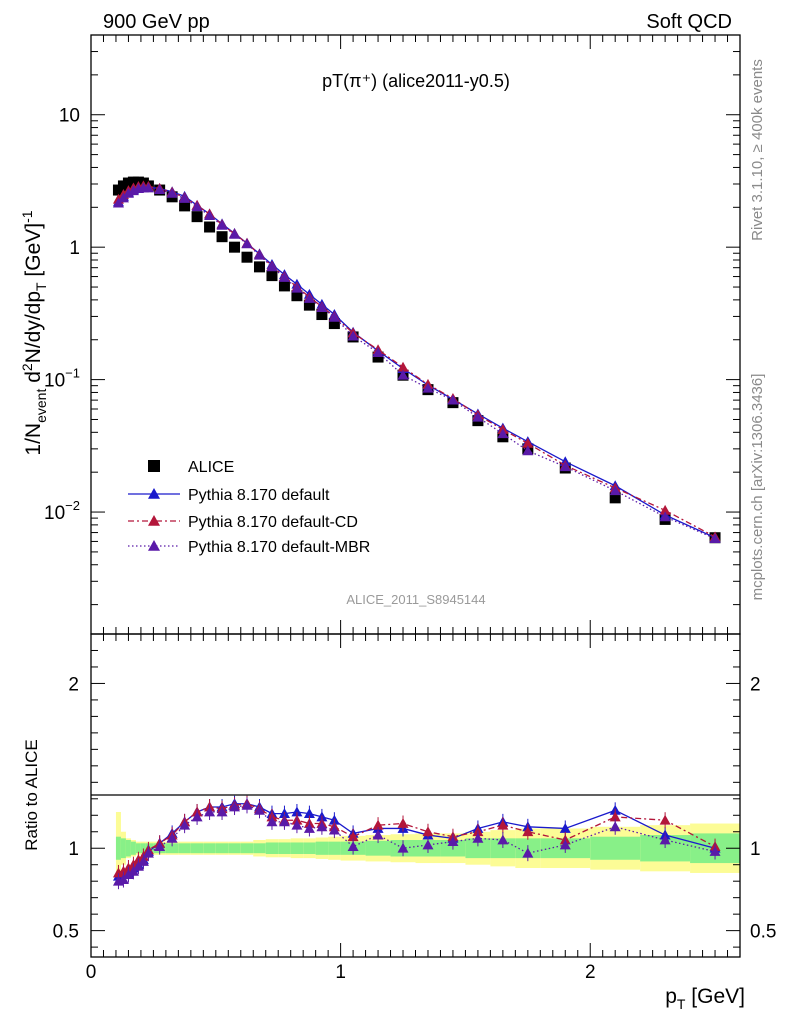  What do you see at coordinates (31, 795) in the screenshot?
I see `ratio-y-axis-label: Ratio to ALICE` at bounding box center [31, 795].